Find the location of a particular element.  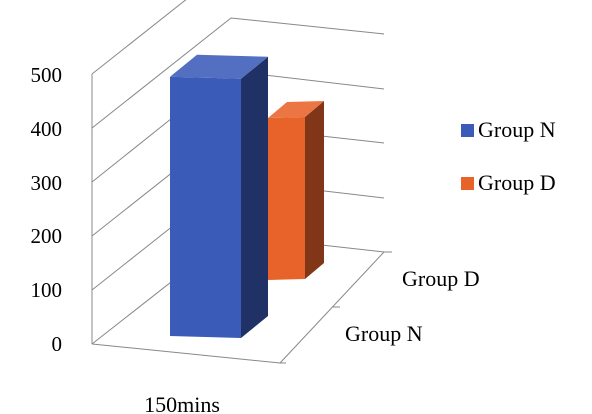

legend-label-group-n: Group N is located at coordinates (517, 129).